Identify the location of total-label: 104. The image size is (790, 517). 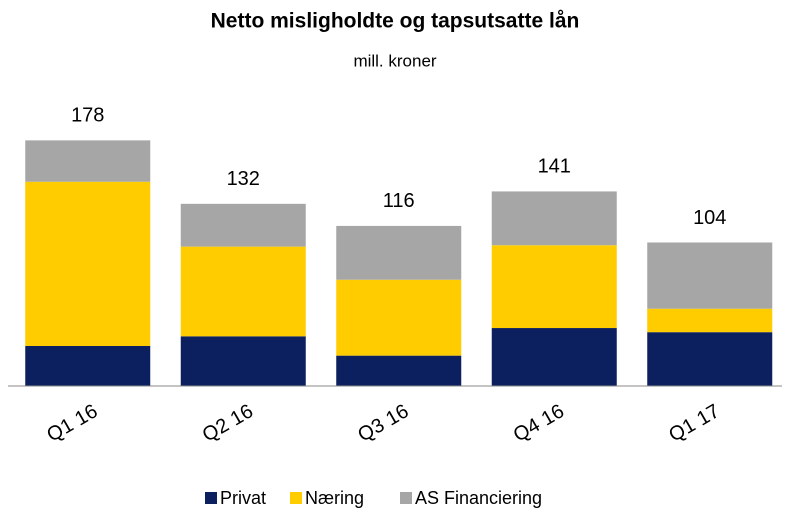
(709, 218).